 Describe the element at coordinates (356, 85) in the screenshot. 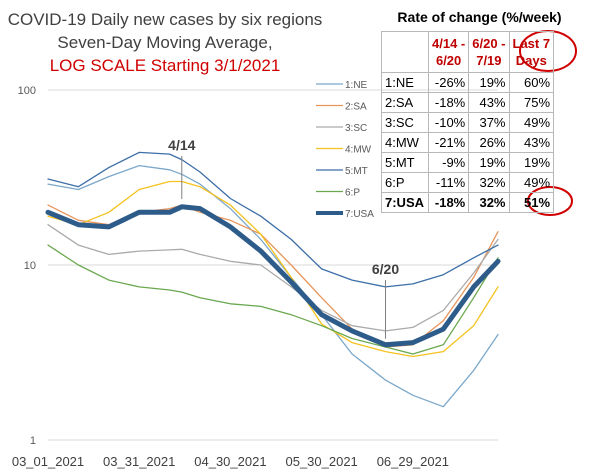

I see `legend-label: 1:NE` at that location.